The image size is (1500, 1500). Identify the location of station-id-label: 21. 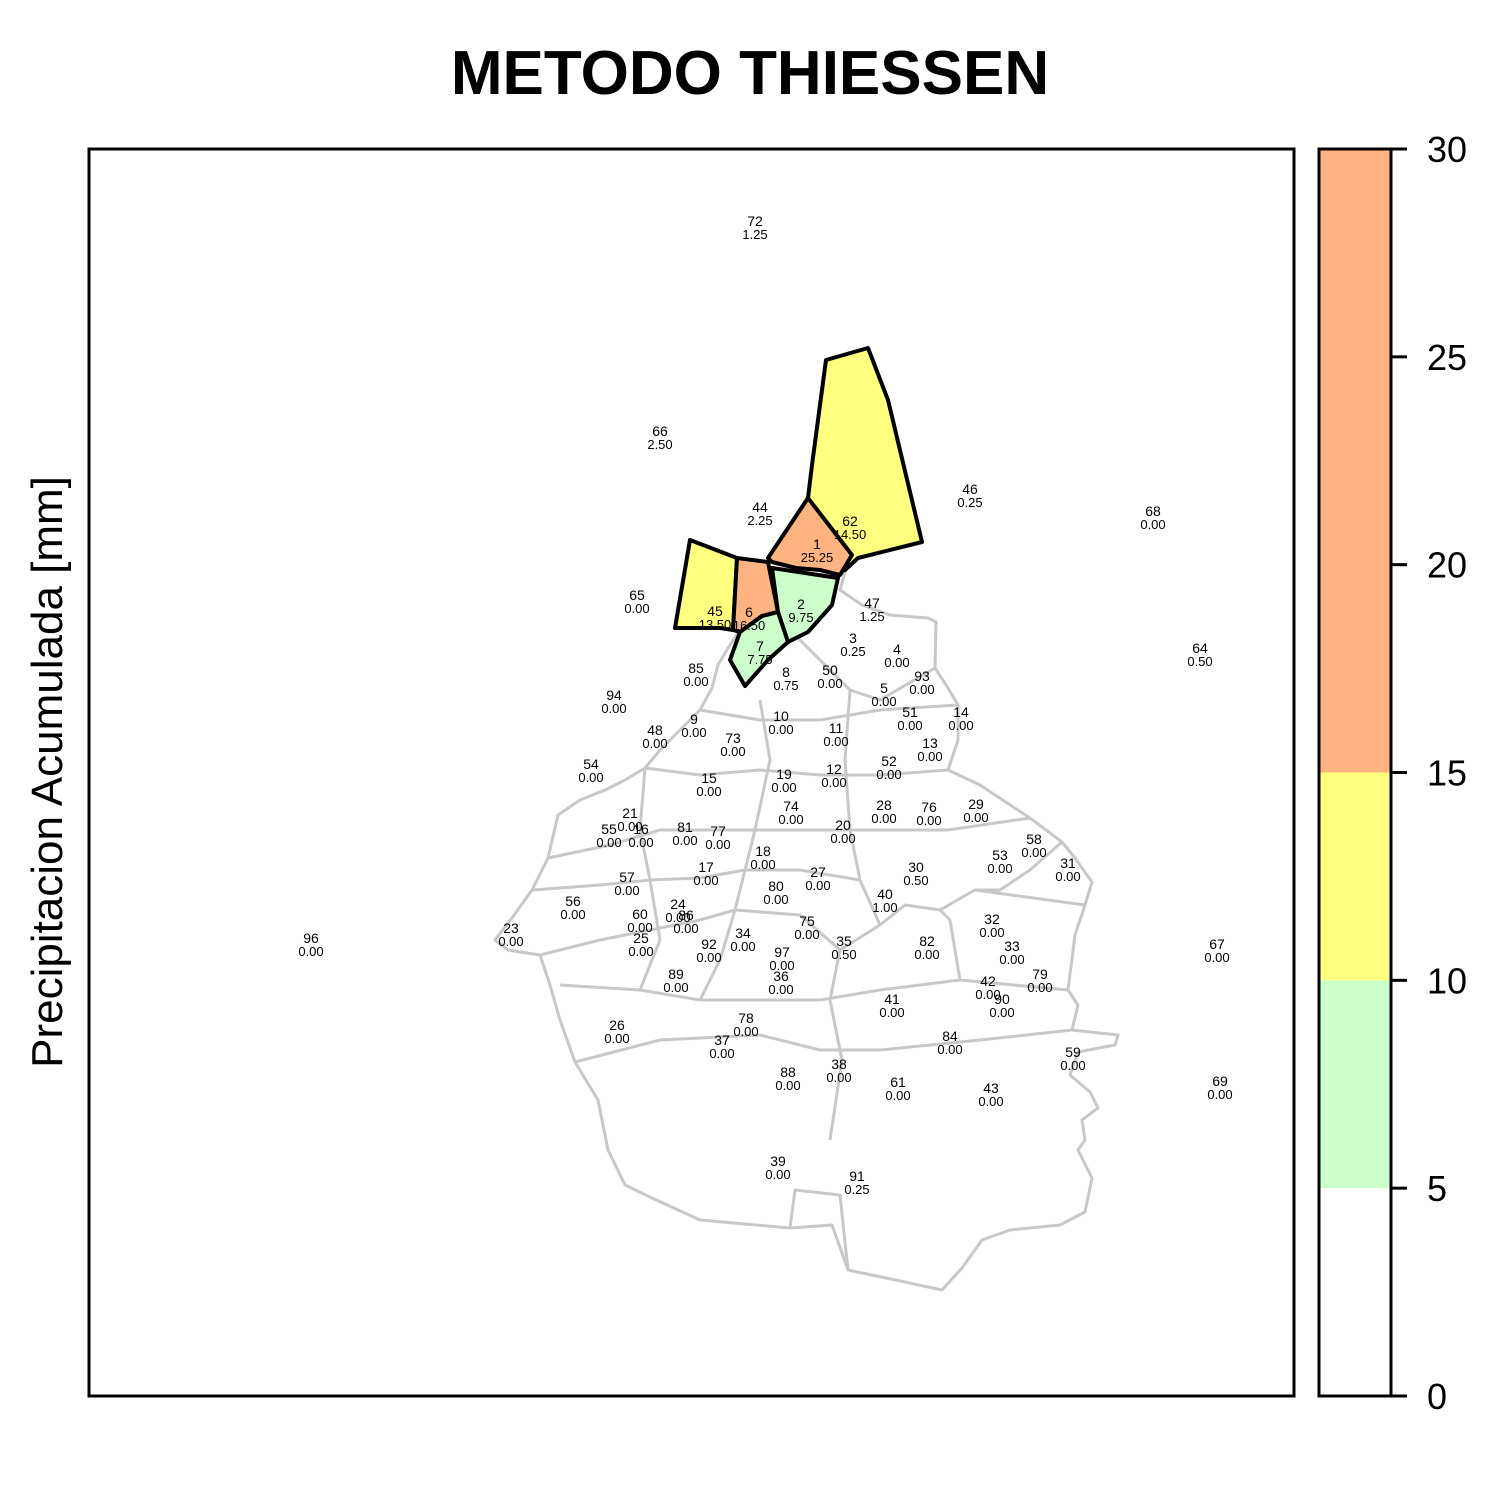
(630, 813).